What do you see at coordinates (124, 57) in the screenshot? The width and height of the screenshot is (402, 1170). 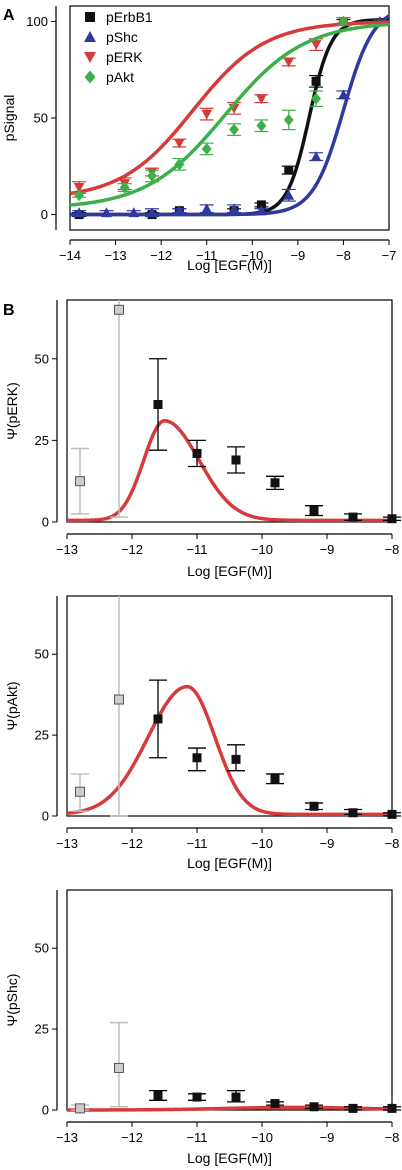 I see `legend-label: pERK` at bounding box center [124, 57].